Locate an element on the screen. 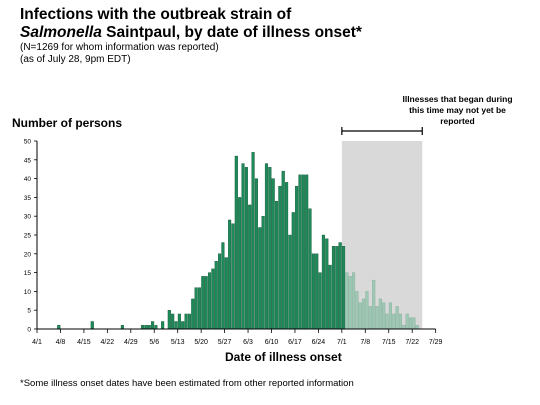 This screenshot has height=405, width=540. x-tick-label: 7/29 is located at coordinates (436, 342).